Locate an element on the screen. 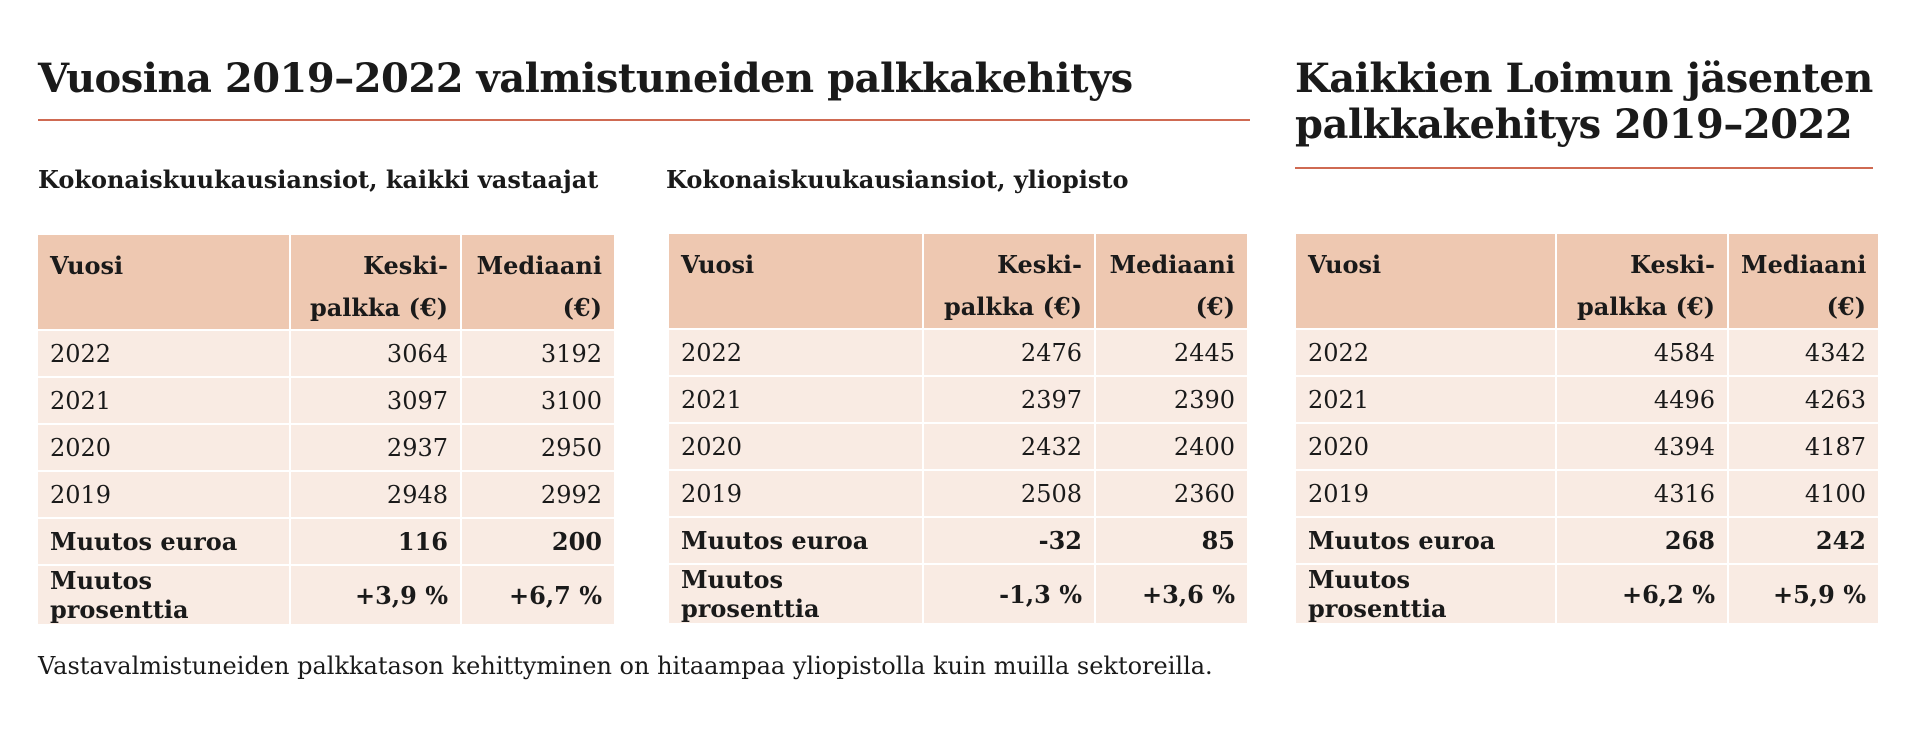 Image resolution: width=1920 pixels, height=742 pixels. table-row: 2020 2432 2400 is located at coordinates (958, 446).